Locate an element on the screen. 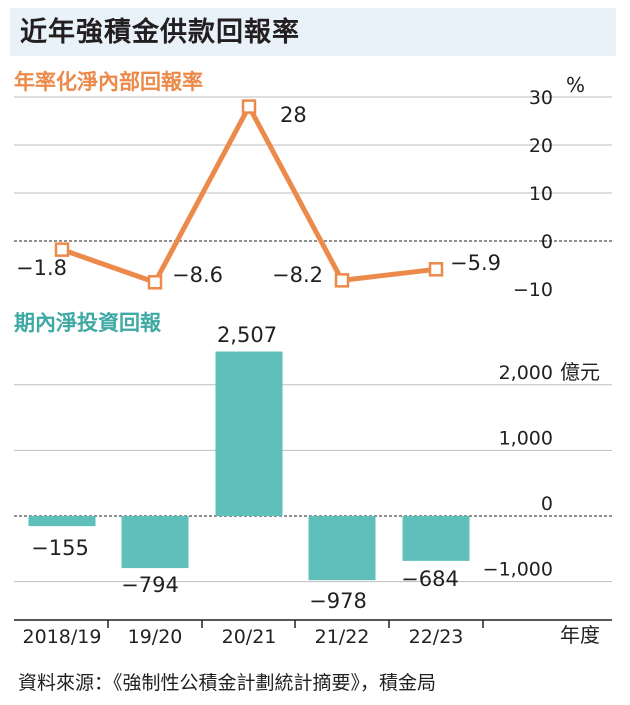 This screenshot has height=705, width=630. bar-unit-label: 億元 is located at coordinates (580, 372).